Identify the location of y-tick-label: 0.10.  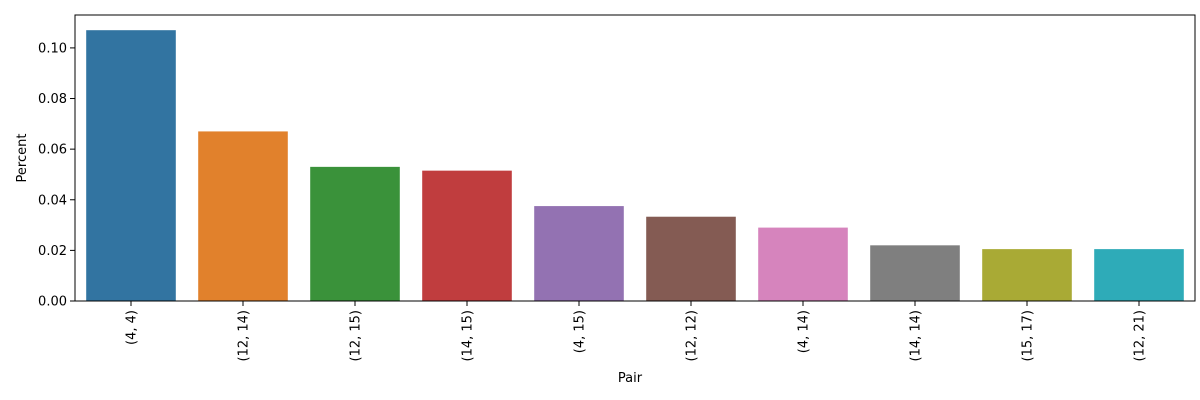
(52, 48).